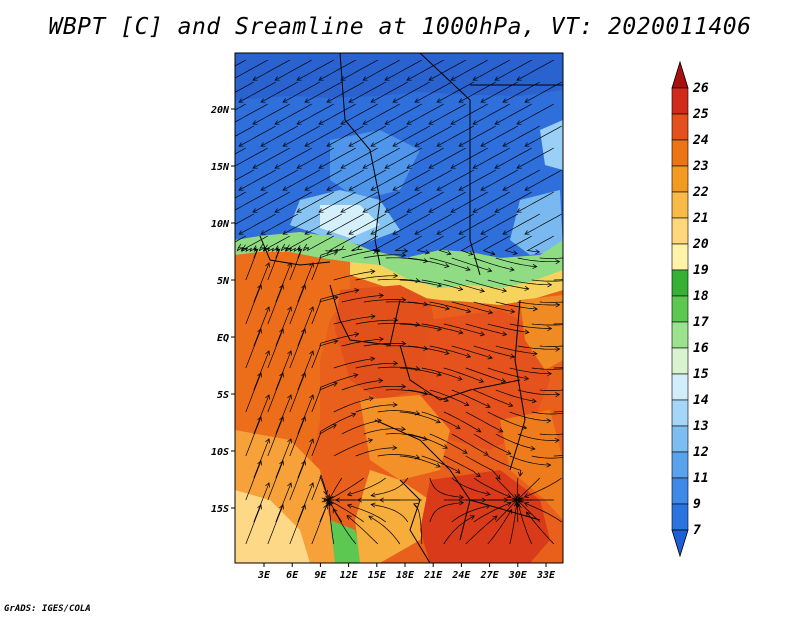 This screenshot has width=800, height=618. I want to click on lon-tick-label: 24E, so click(461, 575).